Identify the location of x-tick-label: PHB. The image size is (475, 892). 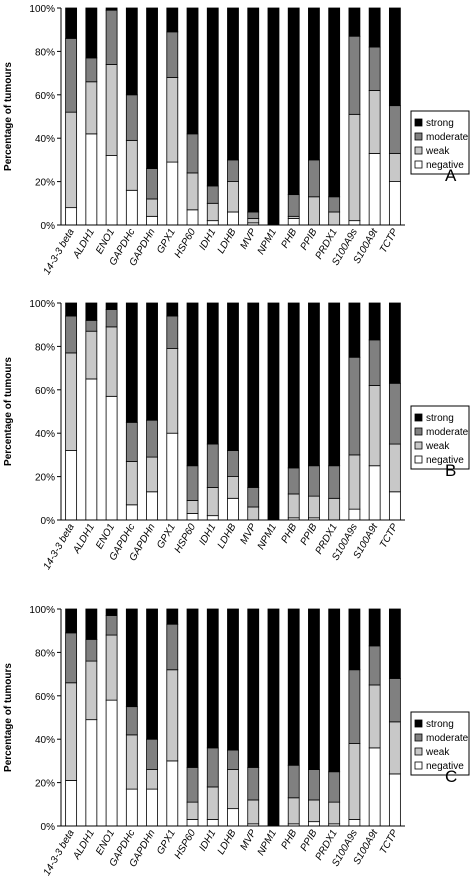
(289, 239).